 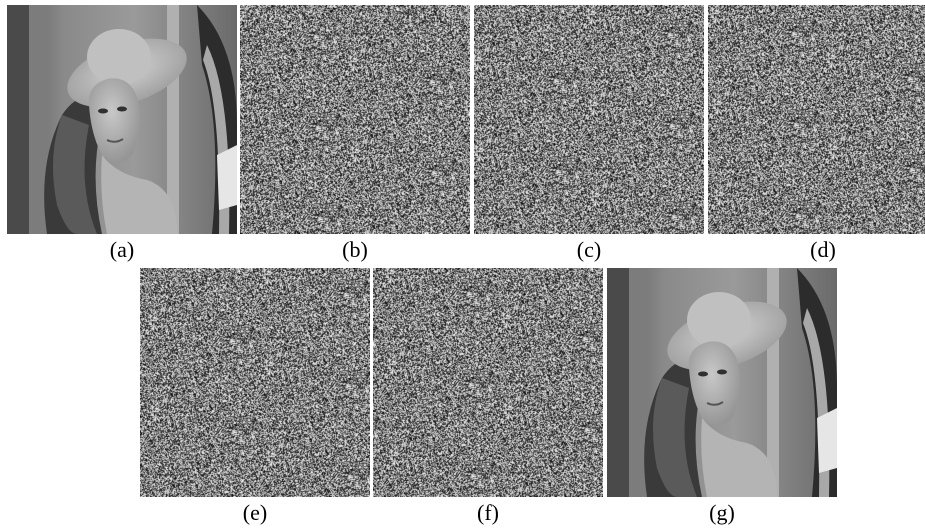 I want to click on panel-c: (c), so click(x=589, y=135).